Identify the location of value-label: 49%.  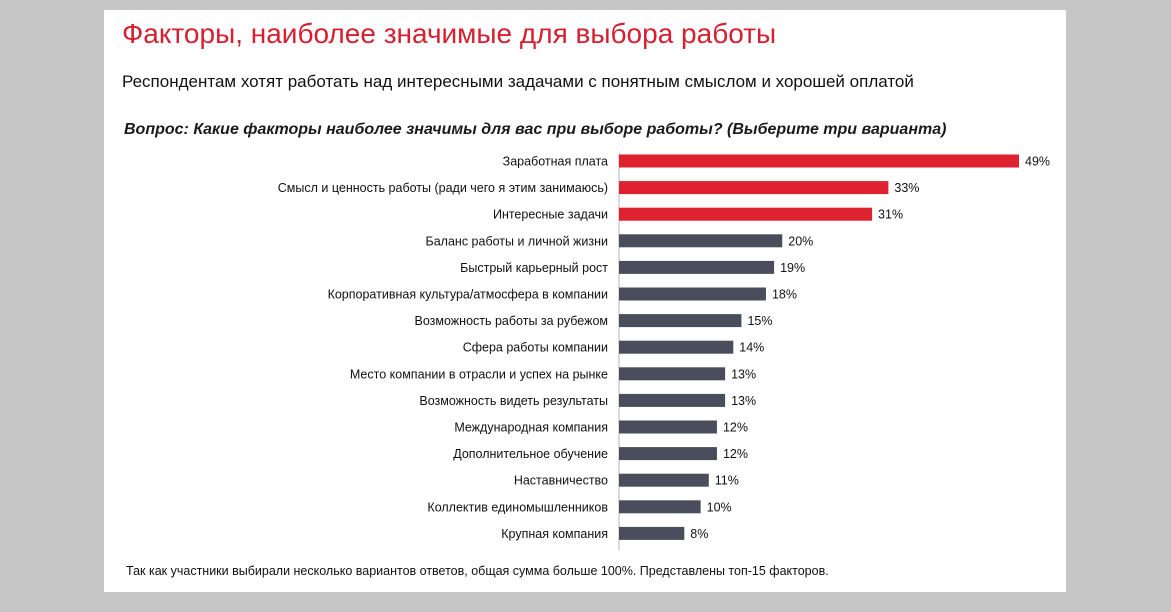
(1037, 162).